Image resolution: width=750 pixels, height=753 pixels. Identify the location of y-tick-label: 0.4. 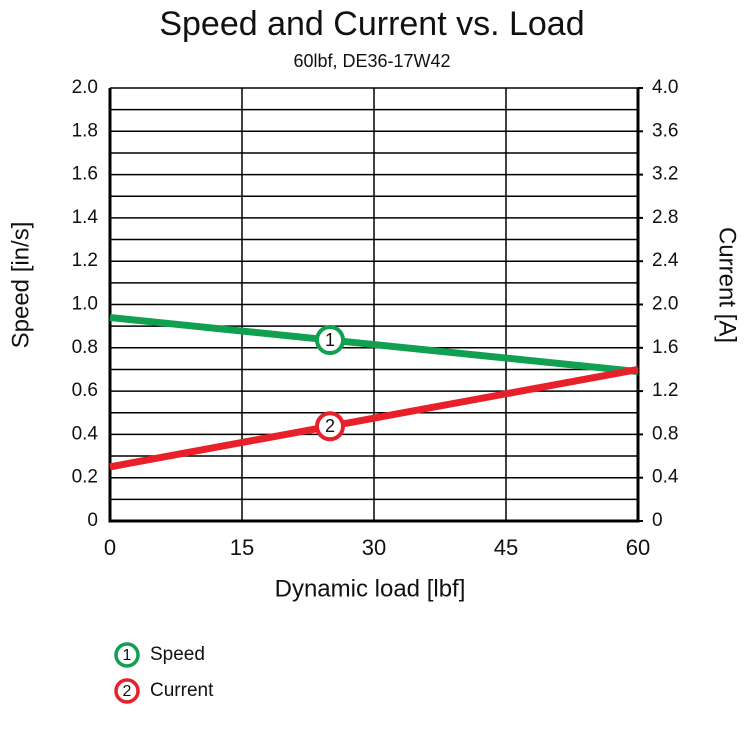
(85, 433).